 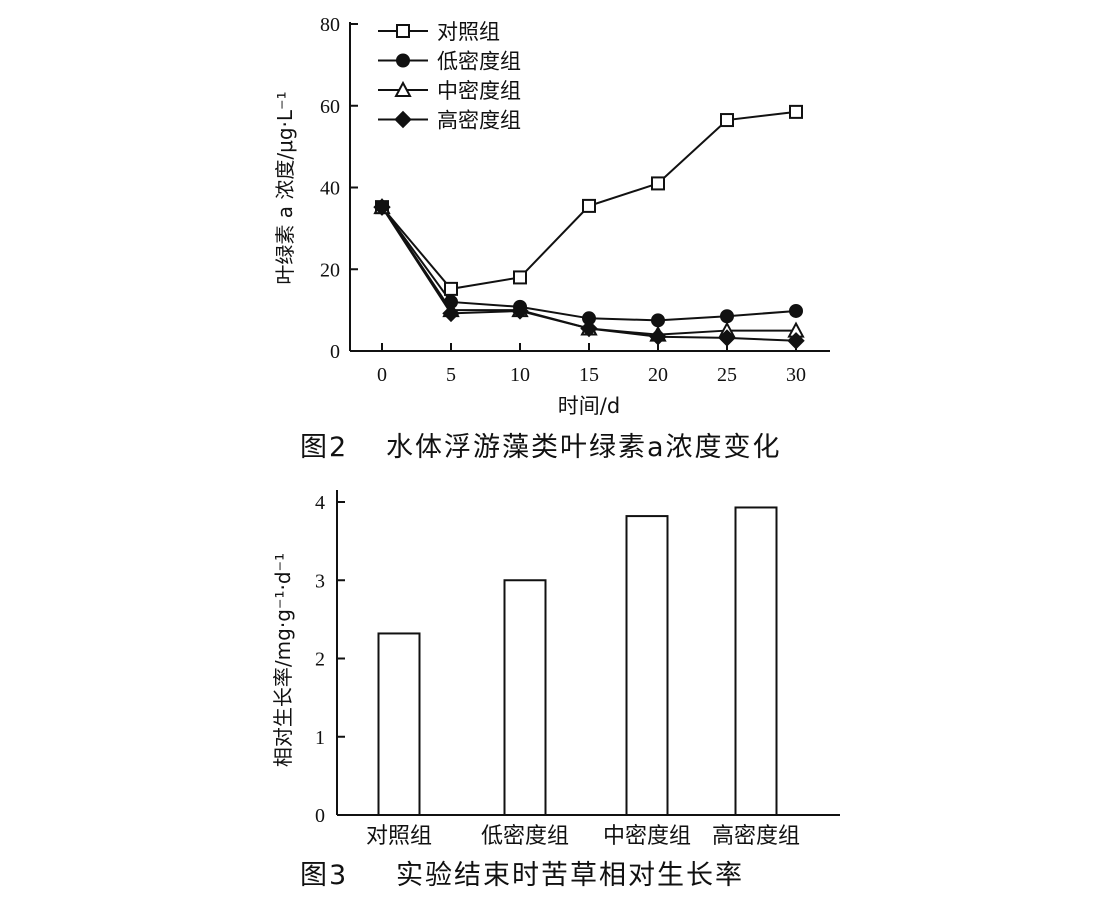 What do you see at coordinates (382, 375) in the screenshot?
I see `chart1-x-tick-label: 0` at bounding box center [382, 375].